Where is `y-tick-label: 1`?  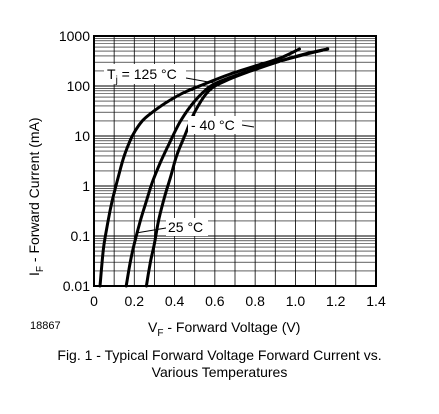 y-tick-label: 1 is located at coordinates (86, 186).